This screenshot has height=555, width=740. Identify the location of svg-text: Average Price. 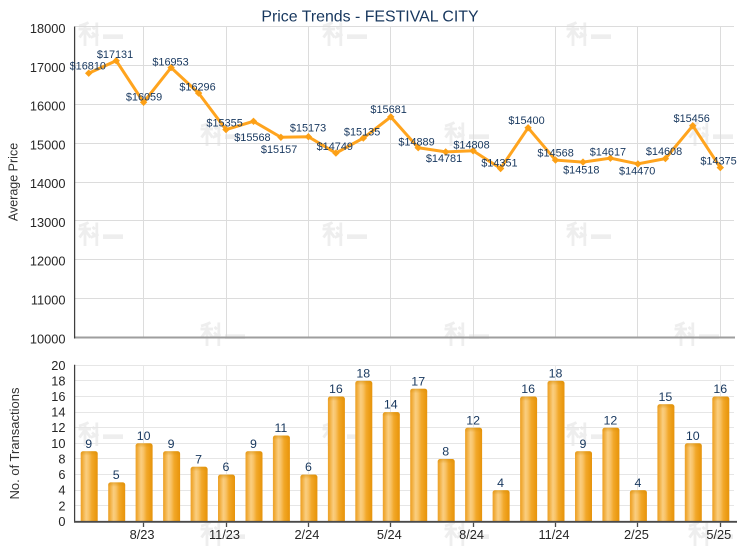
(14, 182).